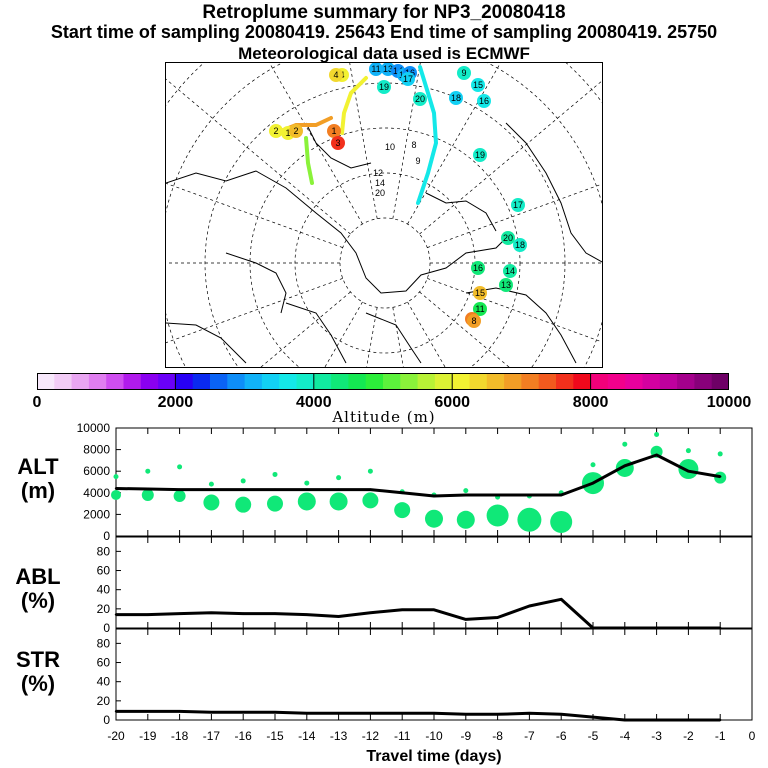 Image resolution: width=768 pixels, height=768 pixels. I want to click on trajectory-day-label: 18, so click(520, 245).